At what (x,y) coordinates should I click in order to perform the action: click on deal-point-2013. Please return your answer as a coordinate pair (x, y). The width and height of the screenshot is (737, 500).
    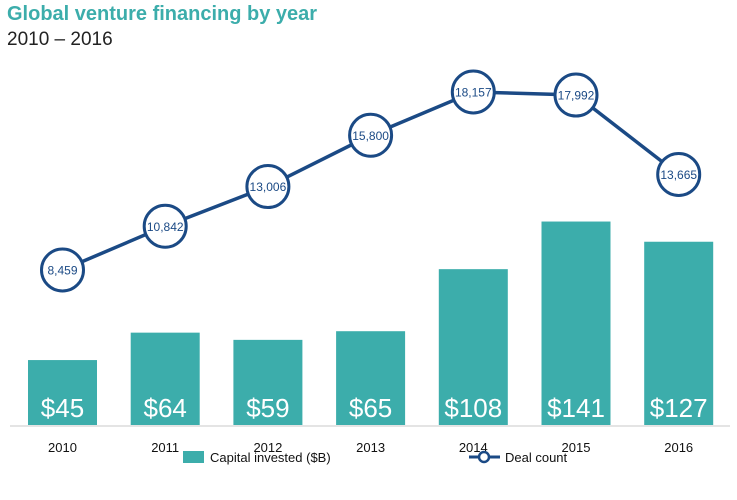
    Looking at the image, I should click on (371, 135).